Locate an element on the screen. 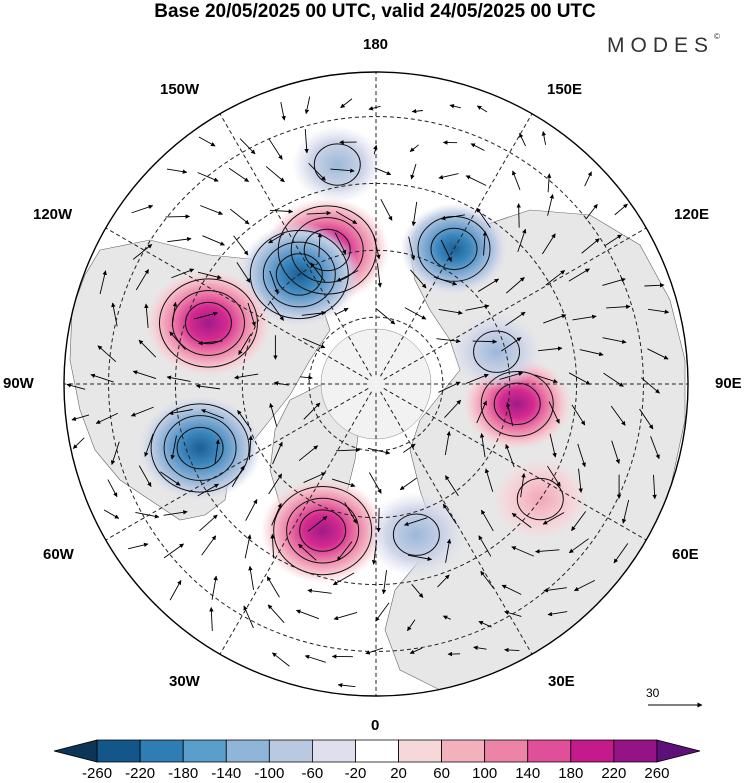 This screenshot has width=750, height=783. colorbar-tick-label: 140 is located at coordinates (528, 773).